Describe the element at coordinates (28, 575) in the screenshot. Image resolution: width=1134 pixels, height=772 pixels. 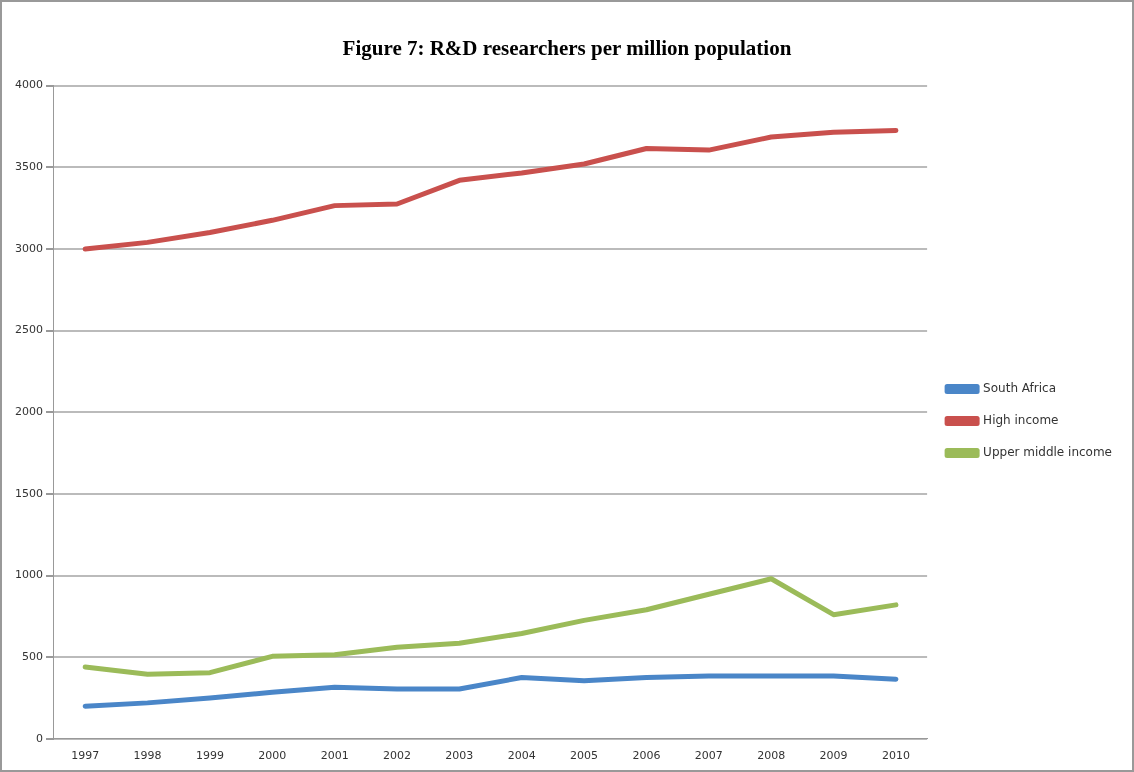
I see `y-tick-label: 1000` at that location.